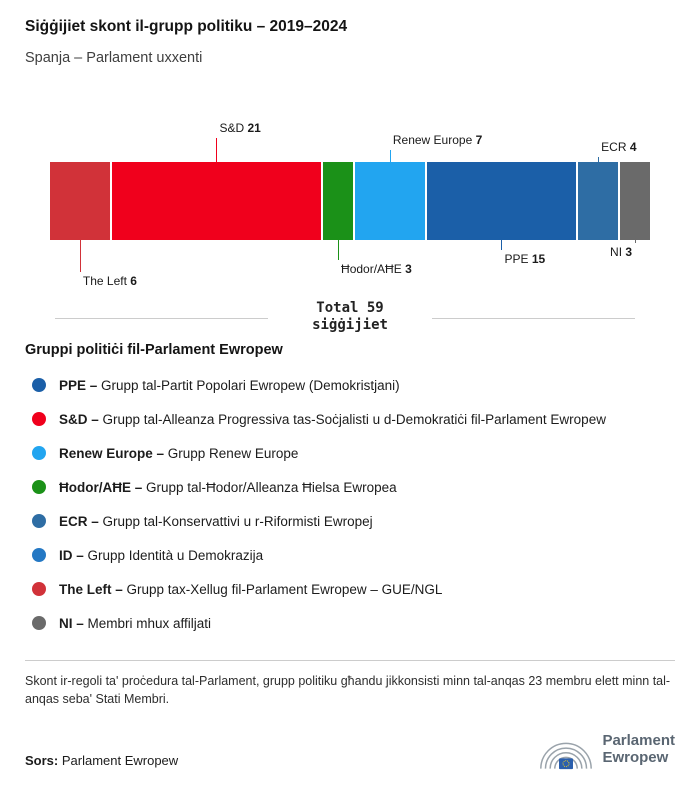 The height and width of the screenshot is (786, 700). Describe the element at coordinates (350, 308) in the screenshot. I see `total-line1: Total 59` at that location.